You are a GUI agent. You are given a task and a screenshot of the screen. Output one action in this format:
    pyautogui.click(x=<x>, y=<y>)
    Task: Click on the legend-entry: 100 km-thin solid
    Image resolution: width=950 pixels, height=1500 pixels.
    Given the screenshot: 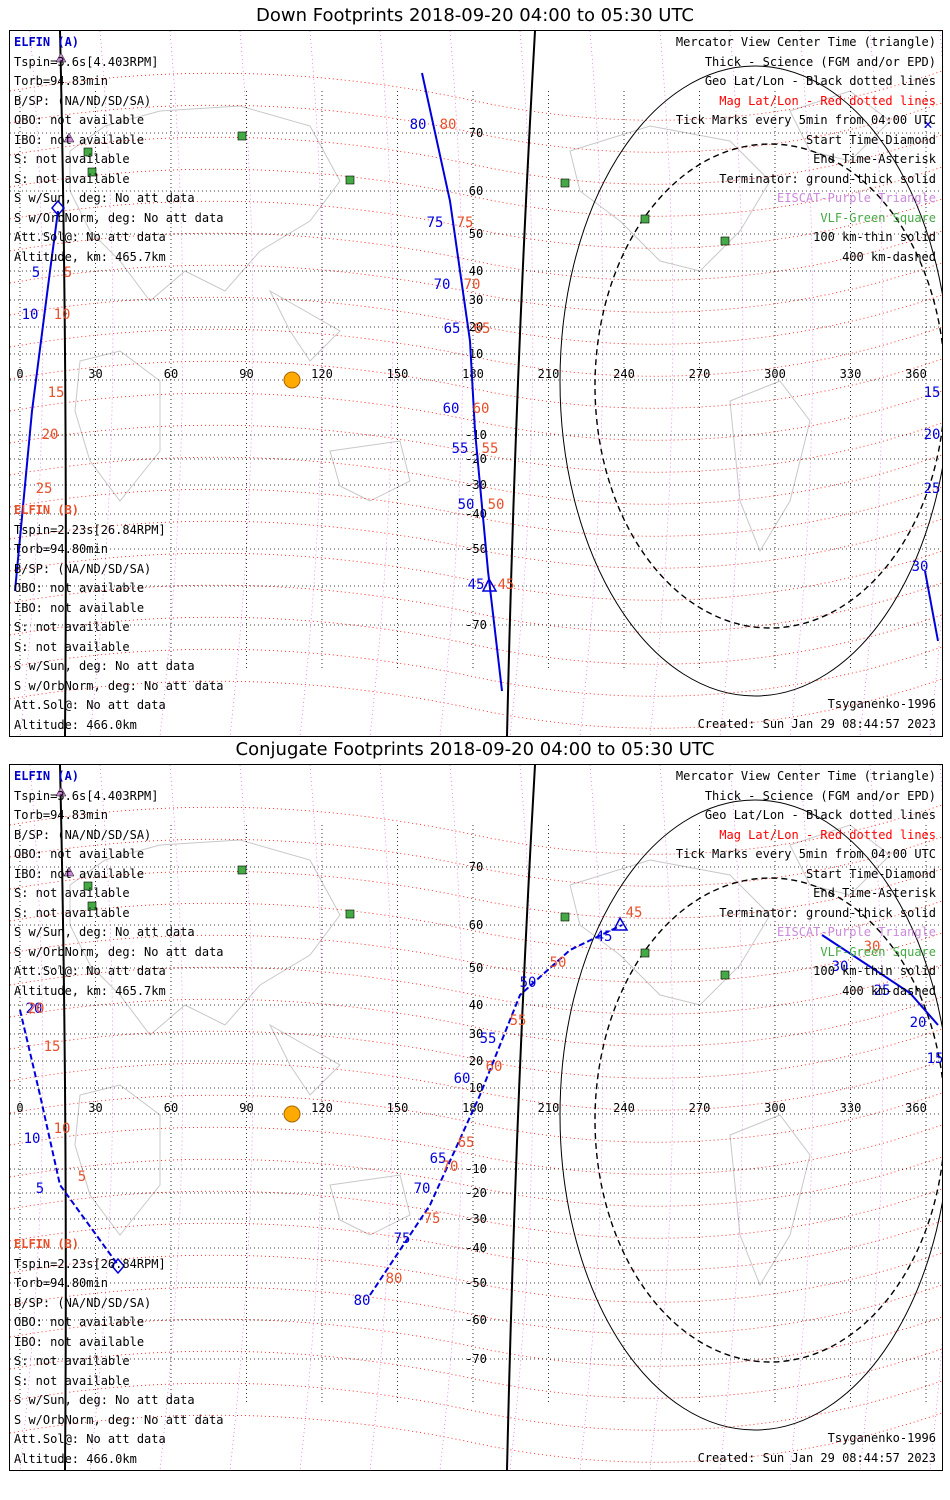 What is the action you would take?
    pyautogui.click(x=874, y=237)
    